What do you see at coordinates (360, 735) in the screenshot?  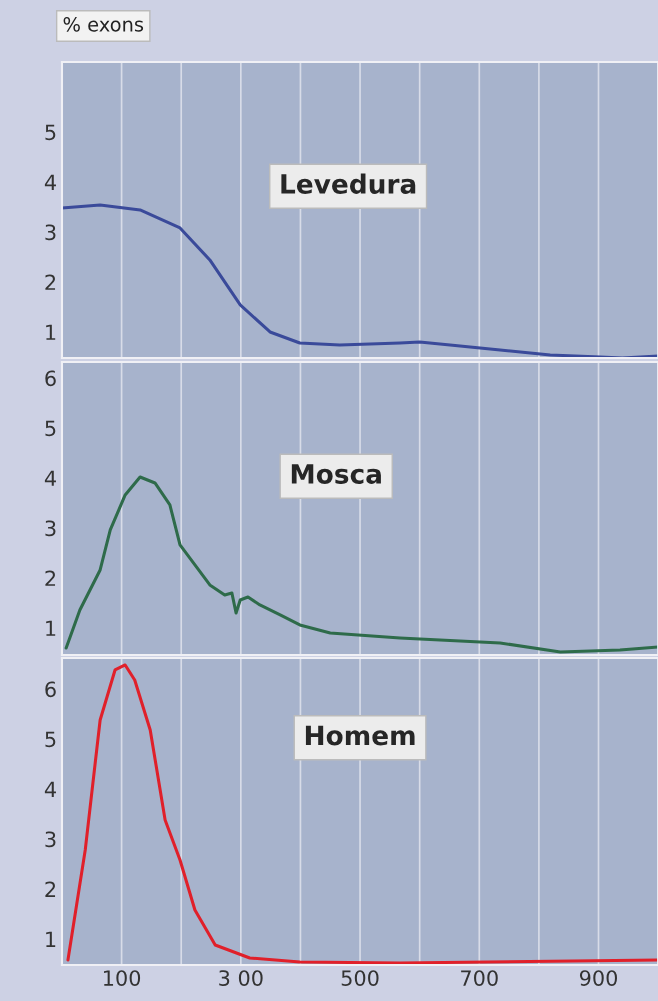 I see `text: Homem` at bounding box center [360, 735].